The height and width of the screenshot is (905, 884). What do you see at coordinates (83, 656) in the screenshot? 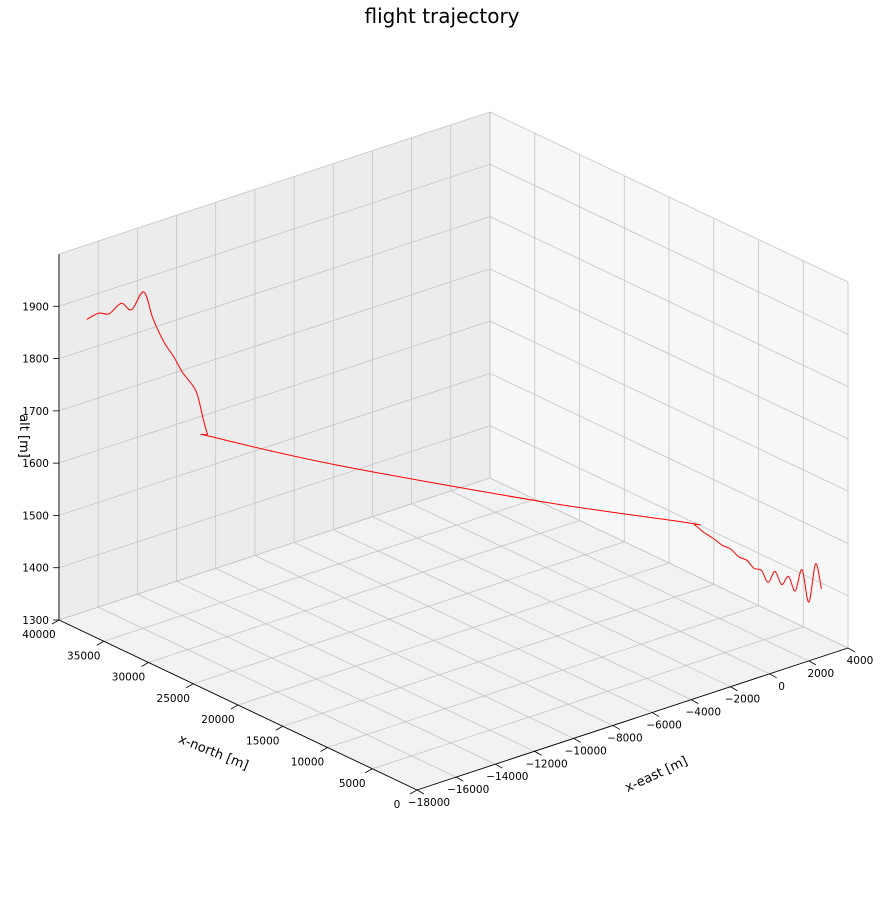
I see `y-tick-label: 35000` at bounding box center [83, 656].